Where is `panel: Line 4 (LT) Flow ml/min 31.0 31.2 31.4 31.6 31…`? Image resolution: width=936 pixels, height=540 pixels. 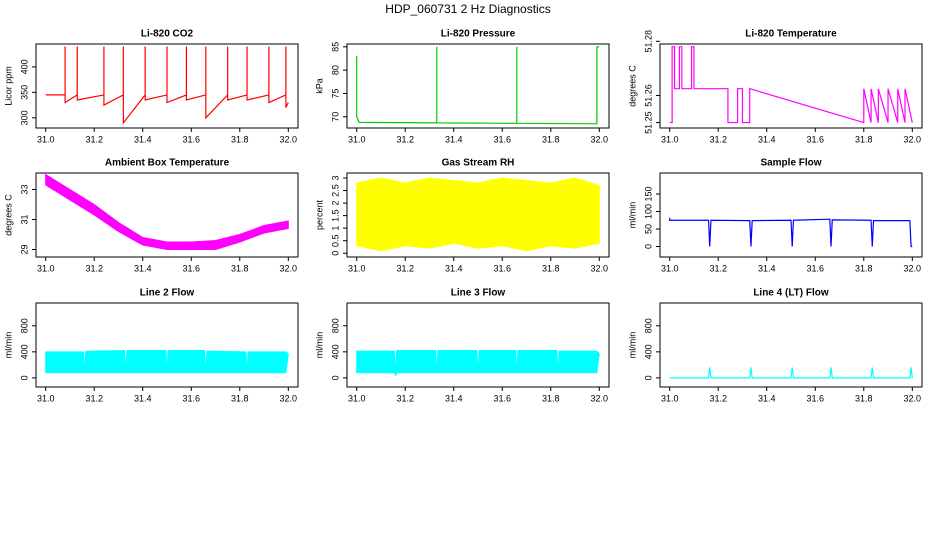
panel: Line 4 (LT) Flow ml/min 31.0 31.2 31.4 31.6 31… is located at coordinates (775, 345).